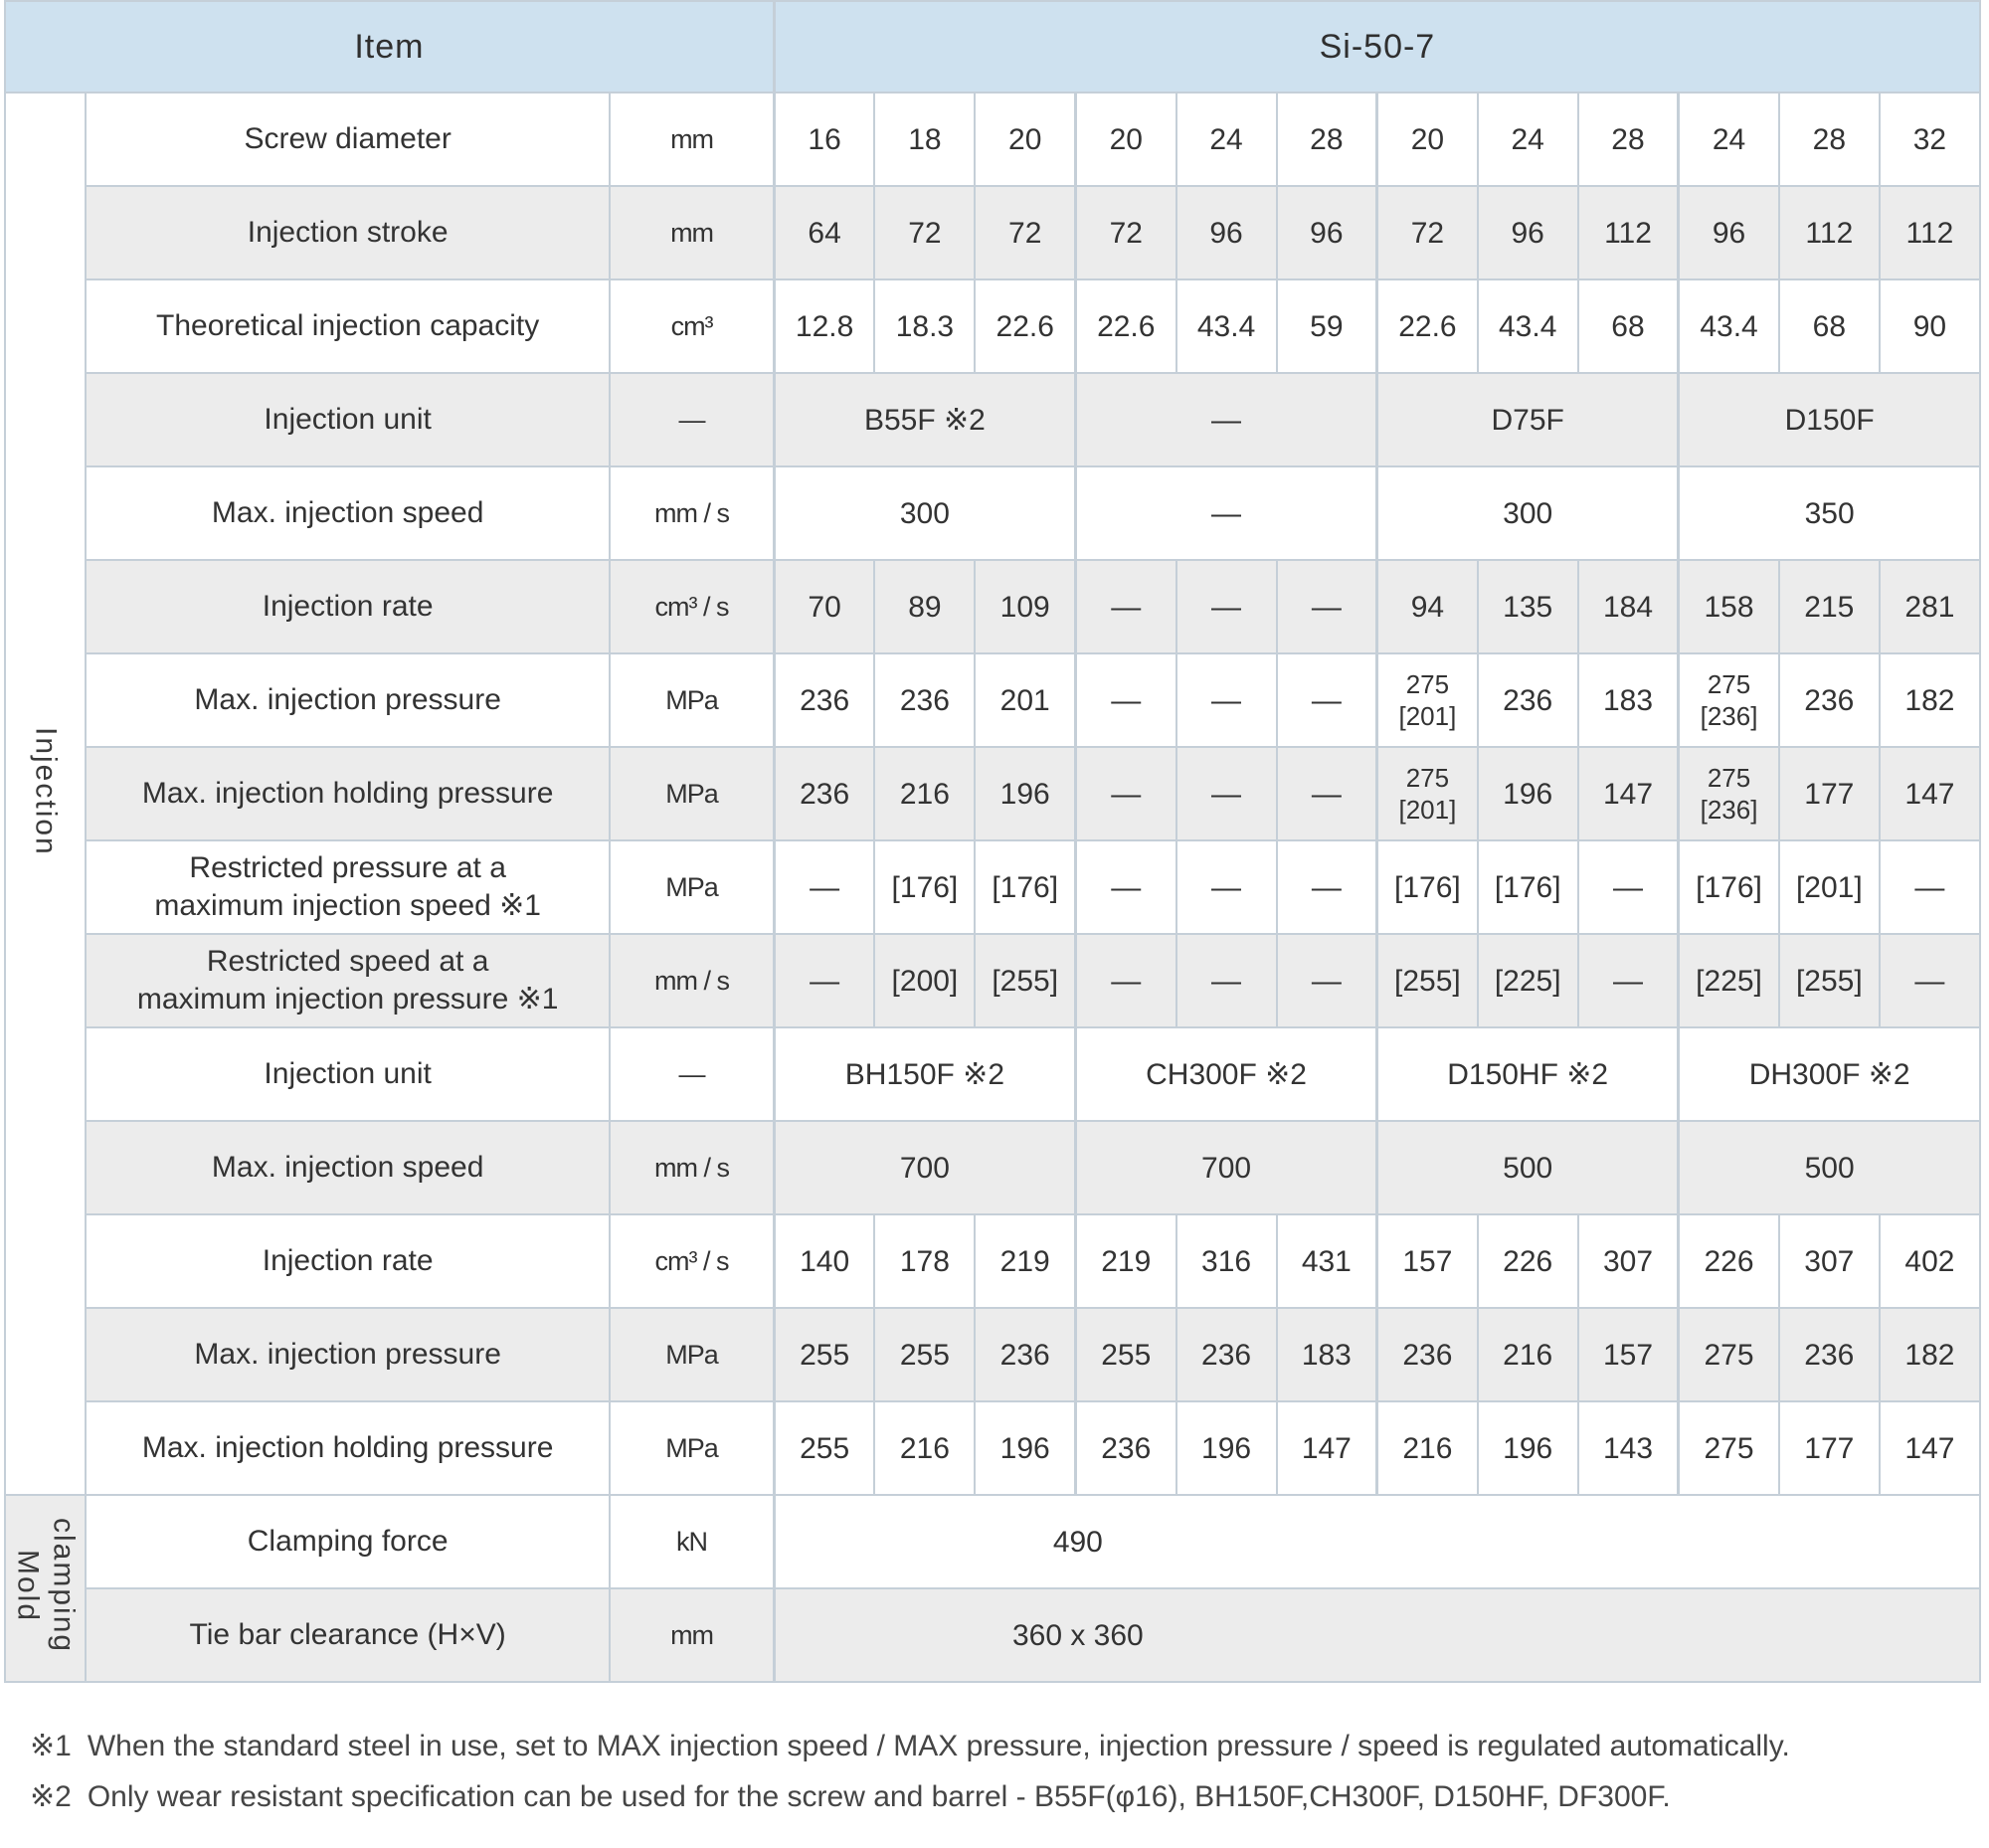 The image size is (1989, 1848). What do you see at coordinates (1930, 232) in the screenshot?
I see `value-cell: 112` at bounding box center [1930, 232].